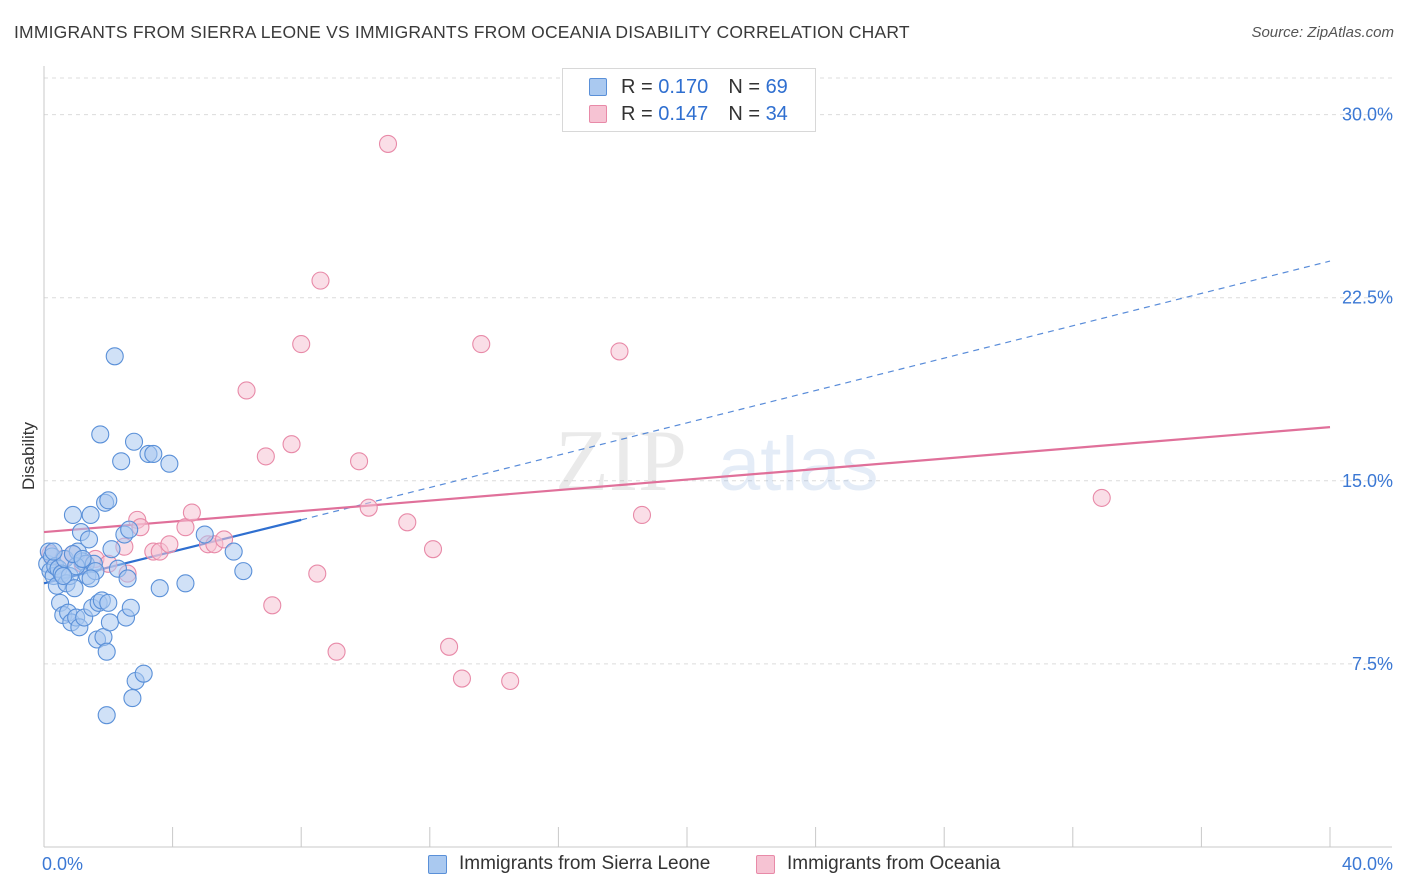  What do you see at coordinates (1367, 115) in the screenshot?
I see `y-tick-label: 30.0%` at bounding box center [1367, 115].